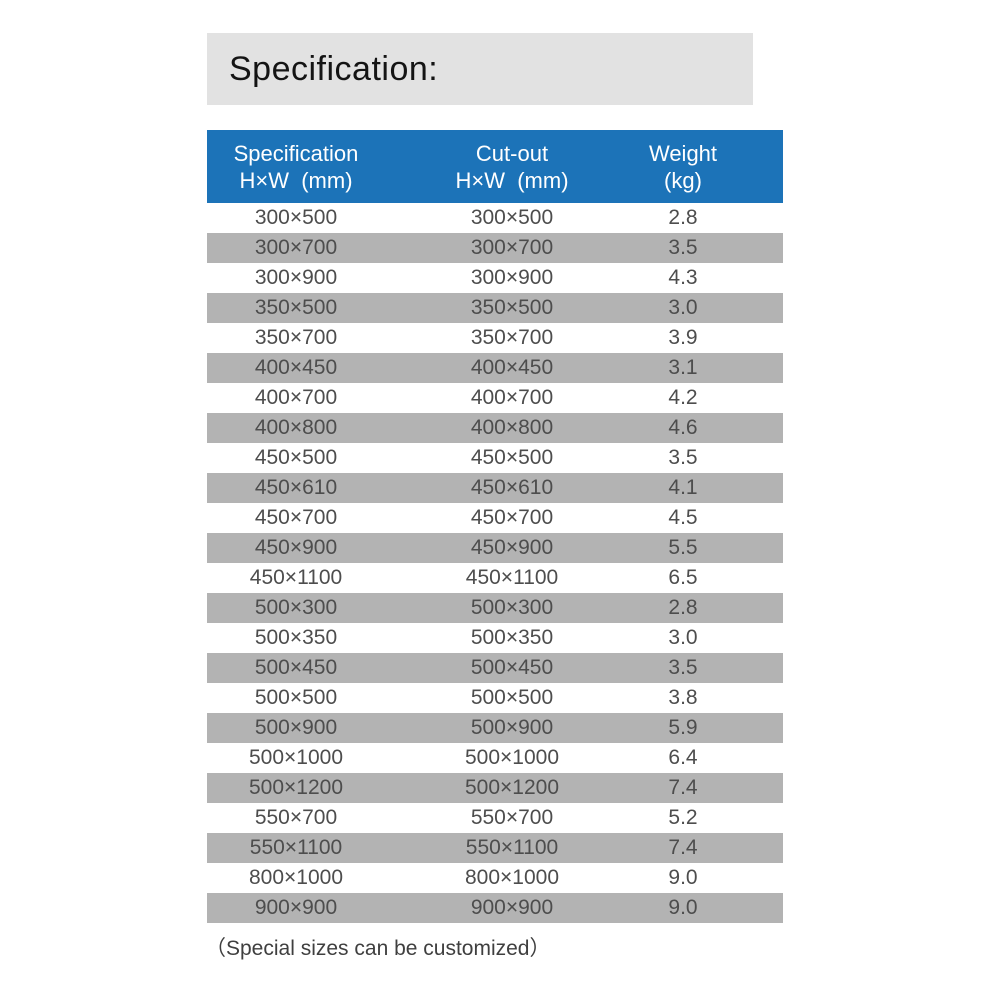 Image resolution: width=1000 pixels, height=1000 pixels. I want to click on table-row: 500×1000 500×1000 6.4, so click(495, 758).